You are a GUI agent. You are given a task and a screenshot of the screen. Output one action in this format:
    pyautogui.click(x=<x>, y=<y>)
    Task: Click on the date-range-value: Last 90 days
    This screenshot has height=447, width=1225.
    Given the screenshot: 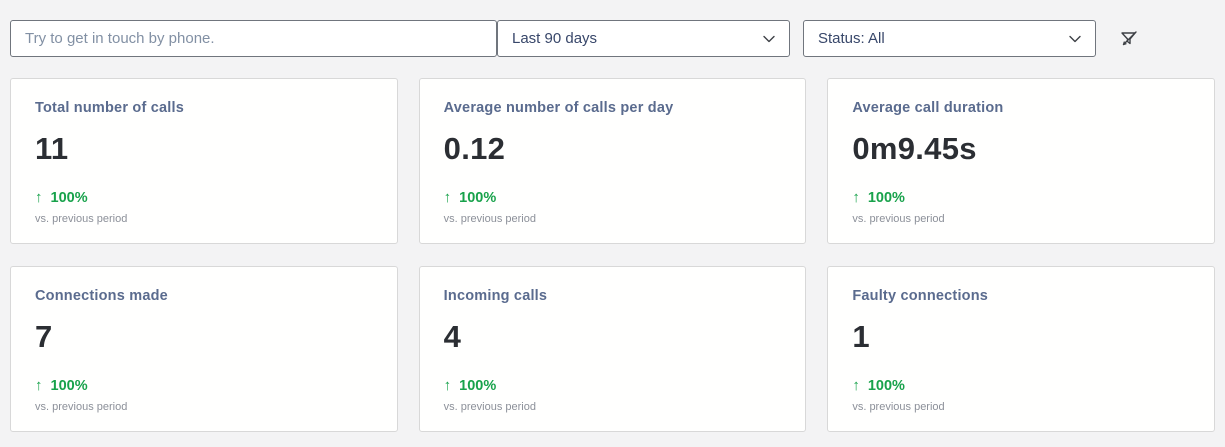 What is the action you would take?
    pyautogui.click(x=555, y=38)
    